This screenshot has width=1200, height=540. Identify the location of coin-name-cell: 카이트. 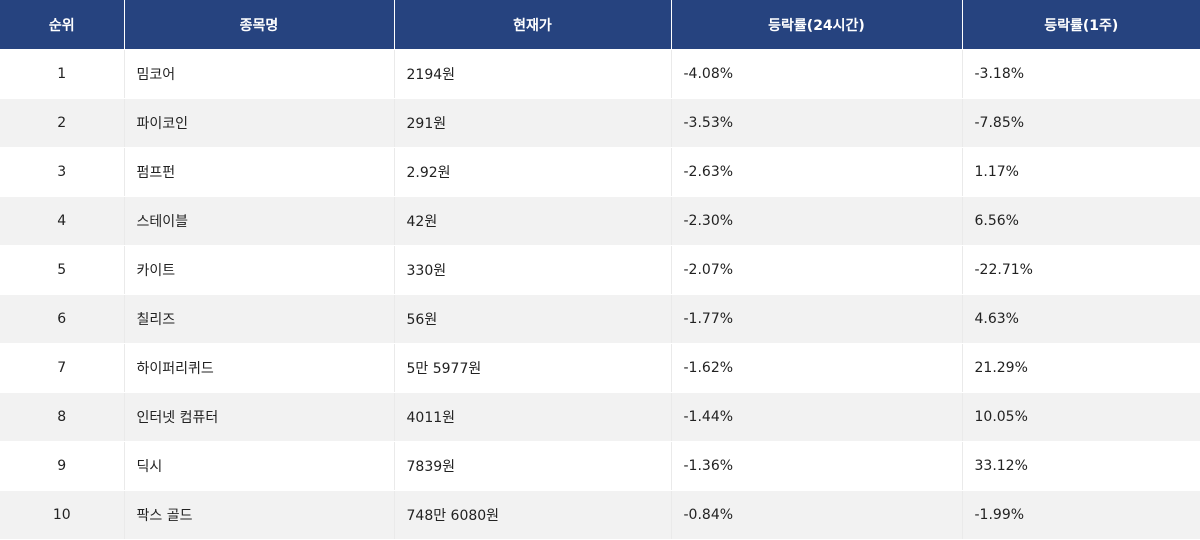
(259, 270).